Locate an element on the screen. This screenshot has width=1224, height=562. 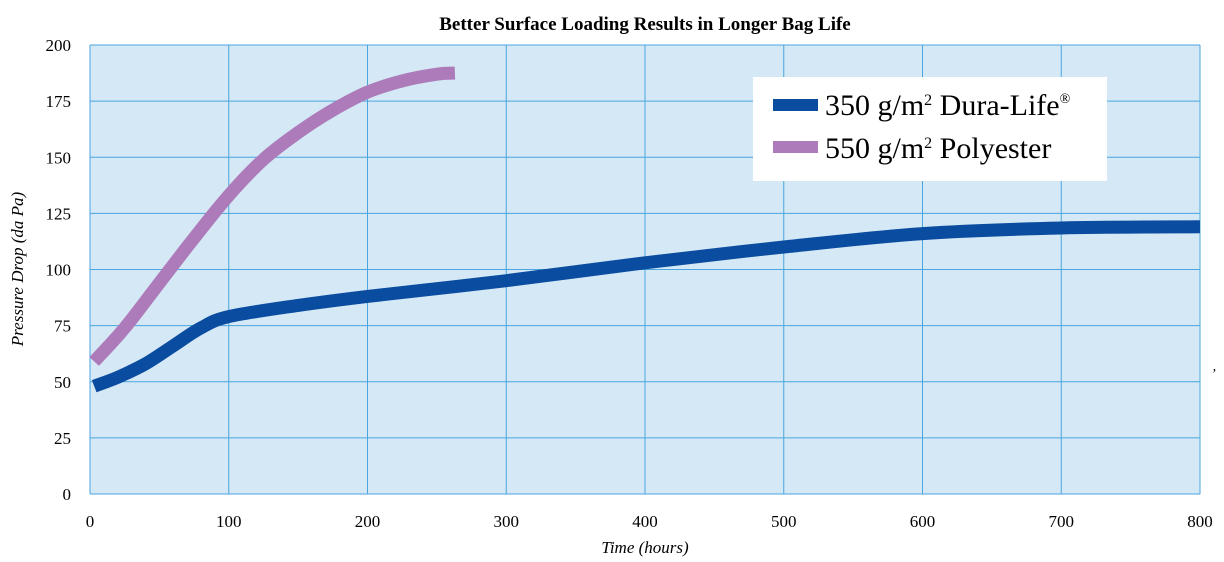
x-axis-ticks: 0 100 200 300 400 500 600 700 800 is located at coordinates (649, 521).